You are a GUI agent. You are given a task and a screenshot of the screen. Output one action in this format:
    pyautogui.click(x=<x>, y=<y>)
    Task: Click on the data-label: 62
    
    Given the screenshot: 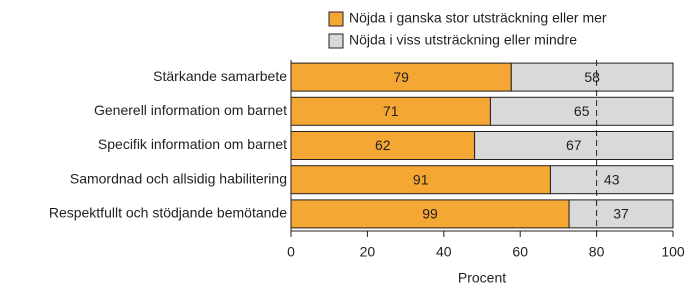 What is the action you would take?
    pyautogui.click(x=383, y=145)
    